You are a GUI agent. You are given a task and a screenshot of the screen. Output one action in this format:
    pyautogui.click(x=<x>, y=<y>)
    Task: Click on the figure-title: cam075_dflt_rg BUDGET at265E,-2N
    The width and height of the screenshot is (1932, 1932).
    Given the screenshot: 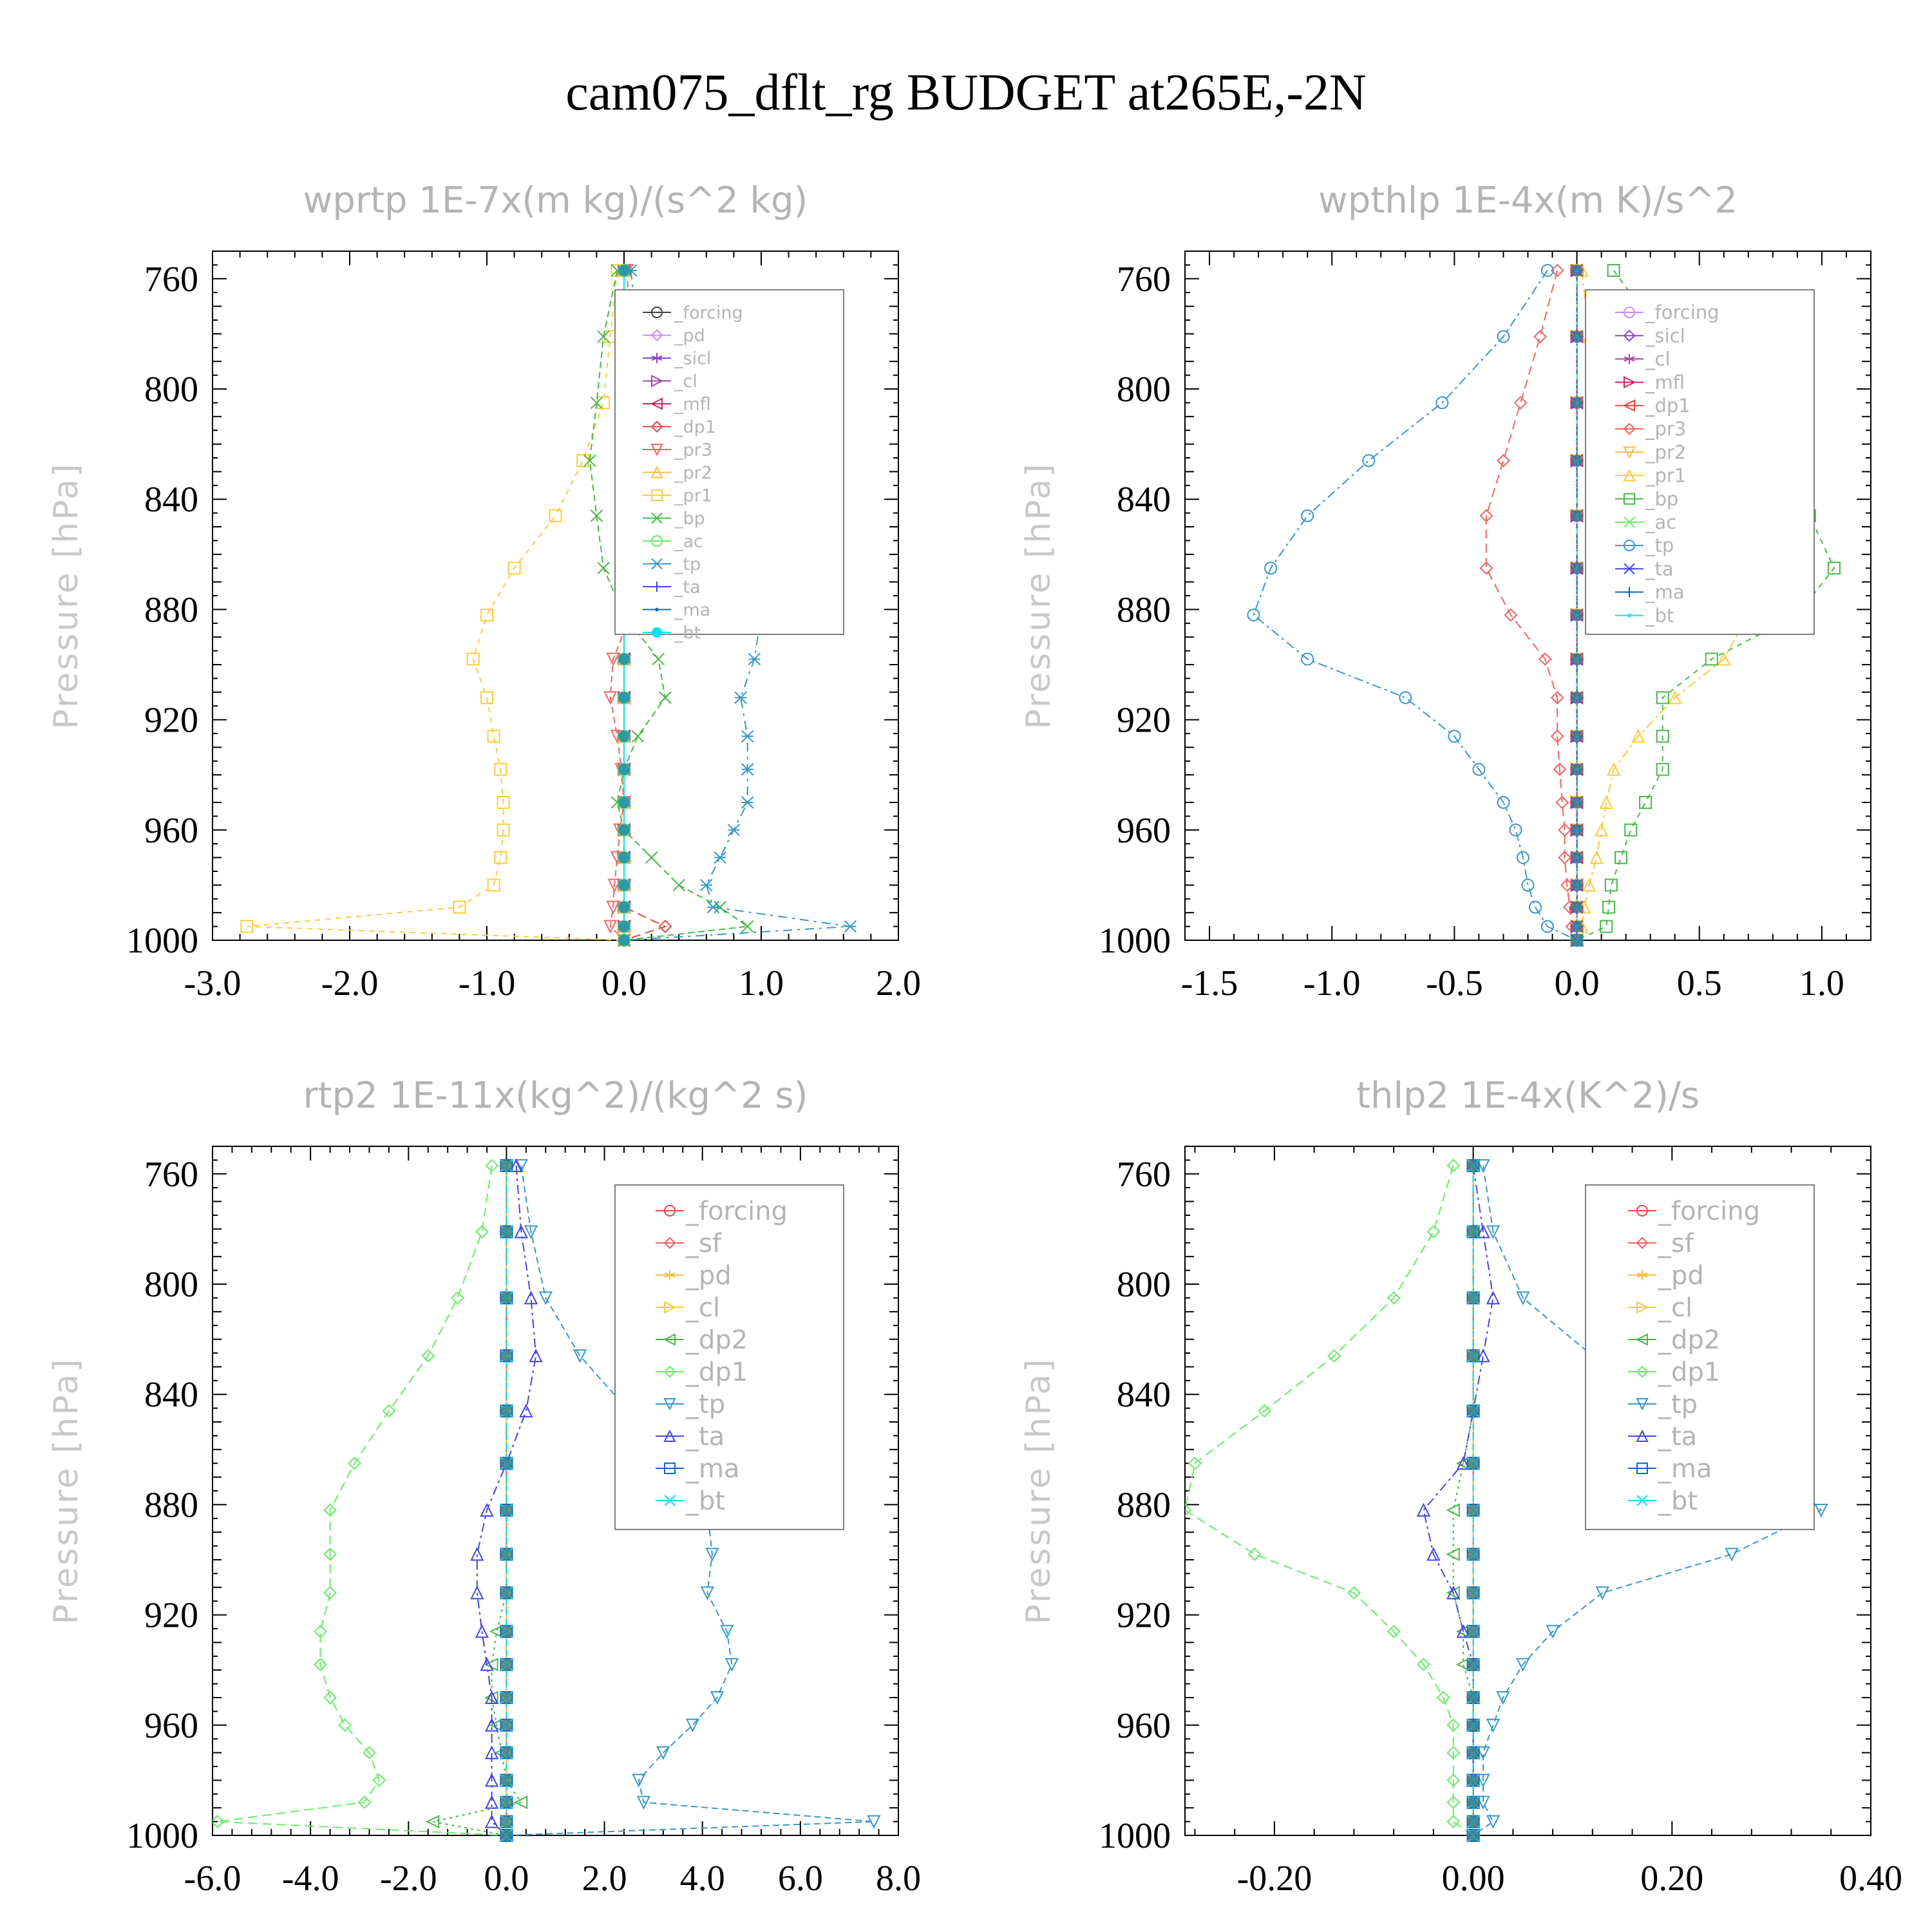 What is the action you would take?
    pyautogui.click(x=966, y=92)
    